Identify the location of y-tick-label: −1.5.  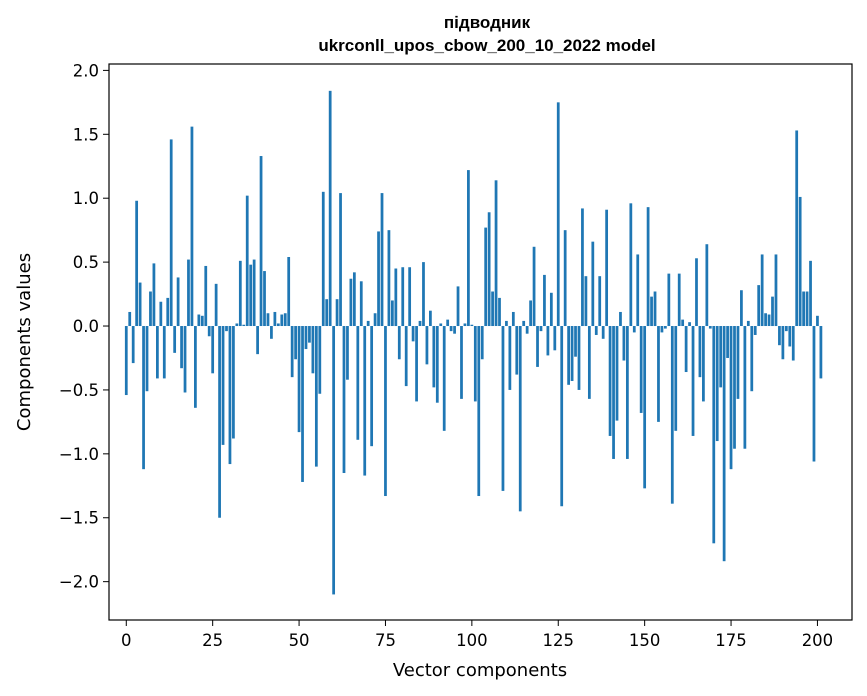
(79, 518).